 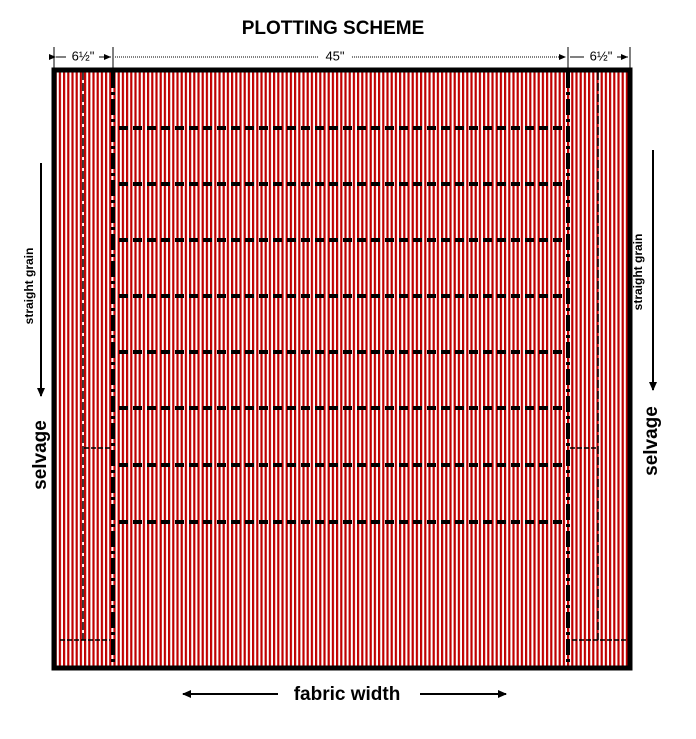 I want to click on title: PLOTTING SCHEME, so click(x=333, y=28).